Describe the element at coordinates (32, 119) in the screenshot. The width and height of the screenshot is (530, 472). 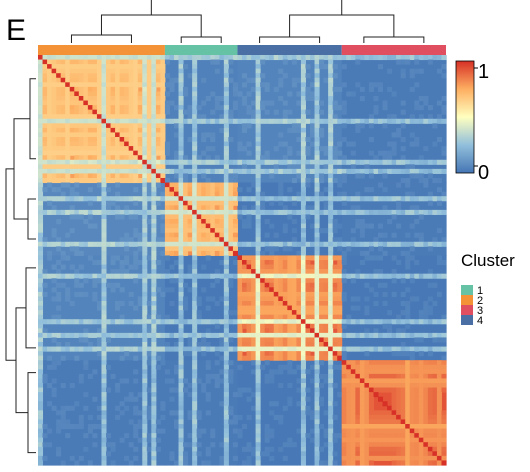
I see `row-dendrogram-branch` at that location.